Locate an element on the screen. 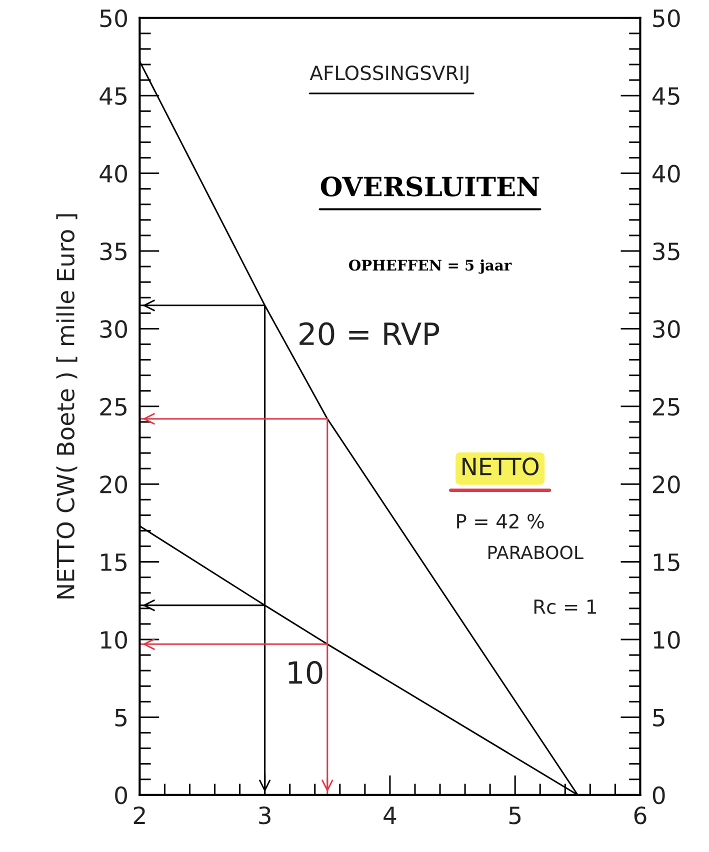 This screenshot has width=709, height=852. y2-tick-label: 40 is located at coordinates (666, 173).